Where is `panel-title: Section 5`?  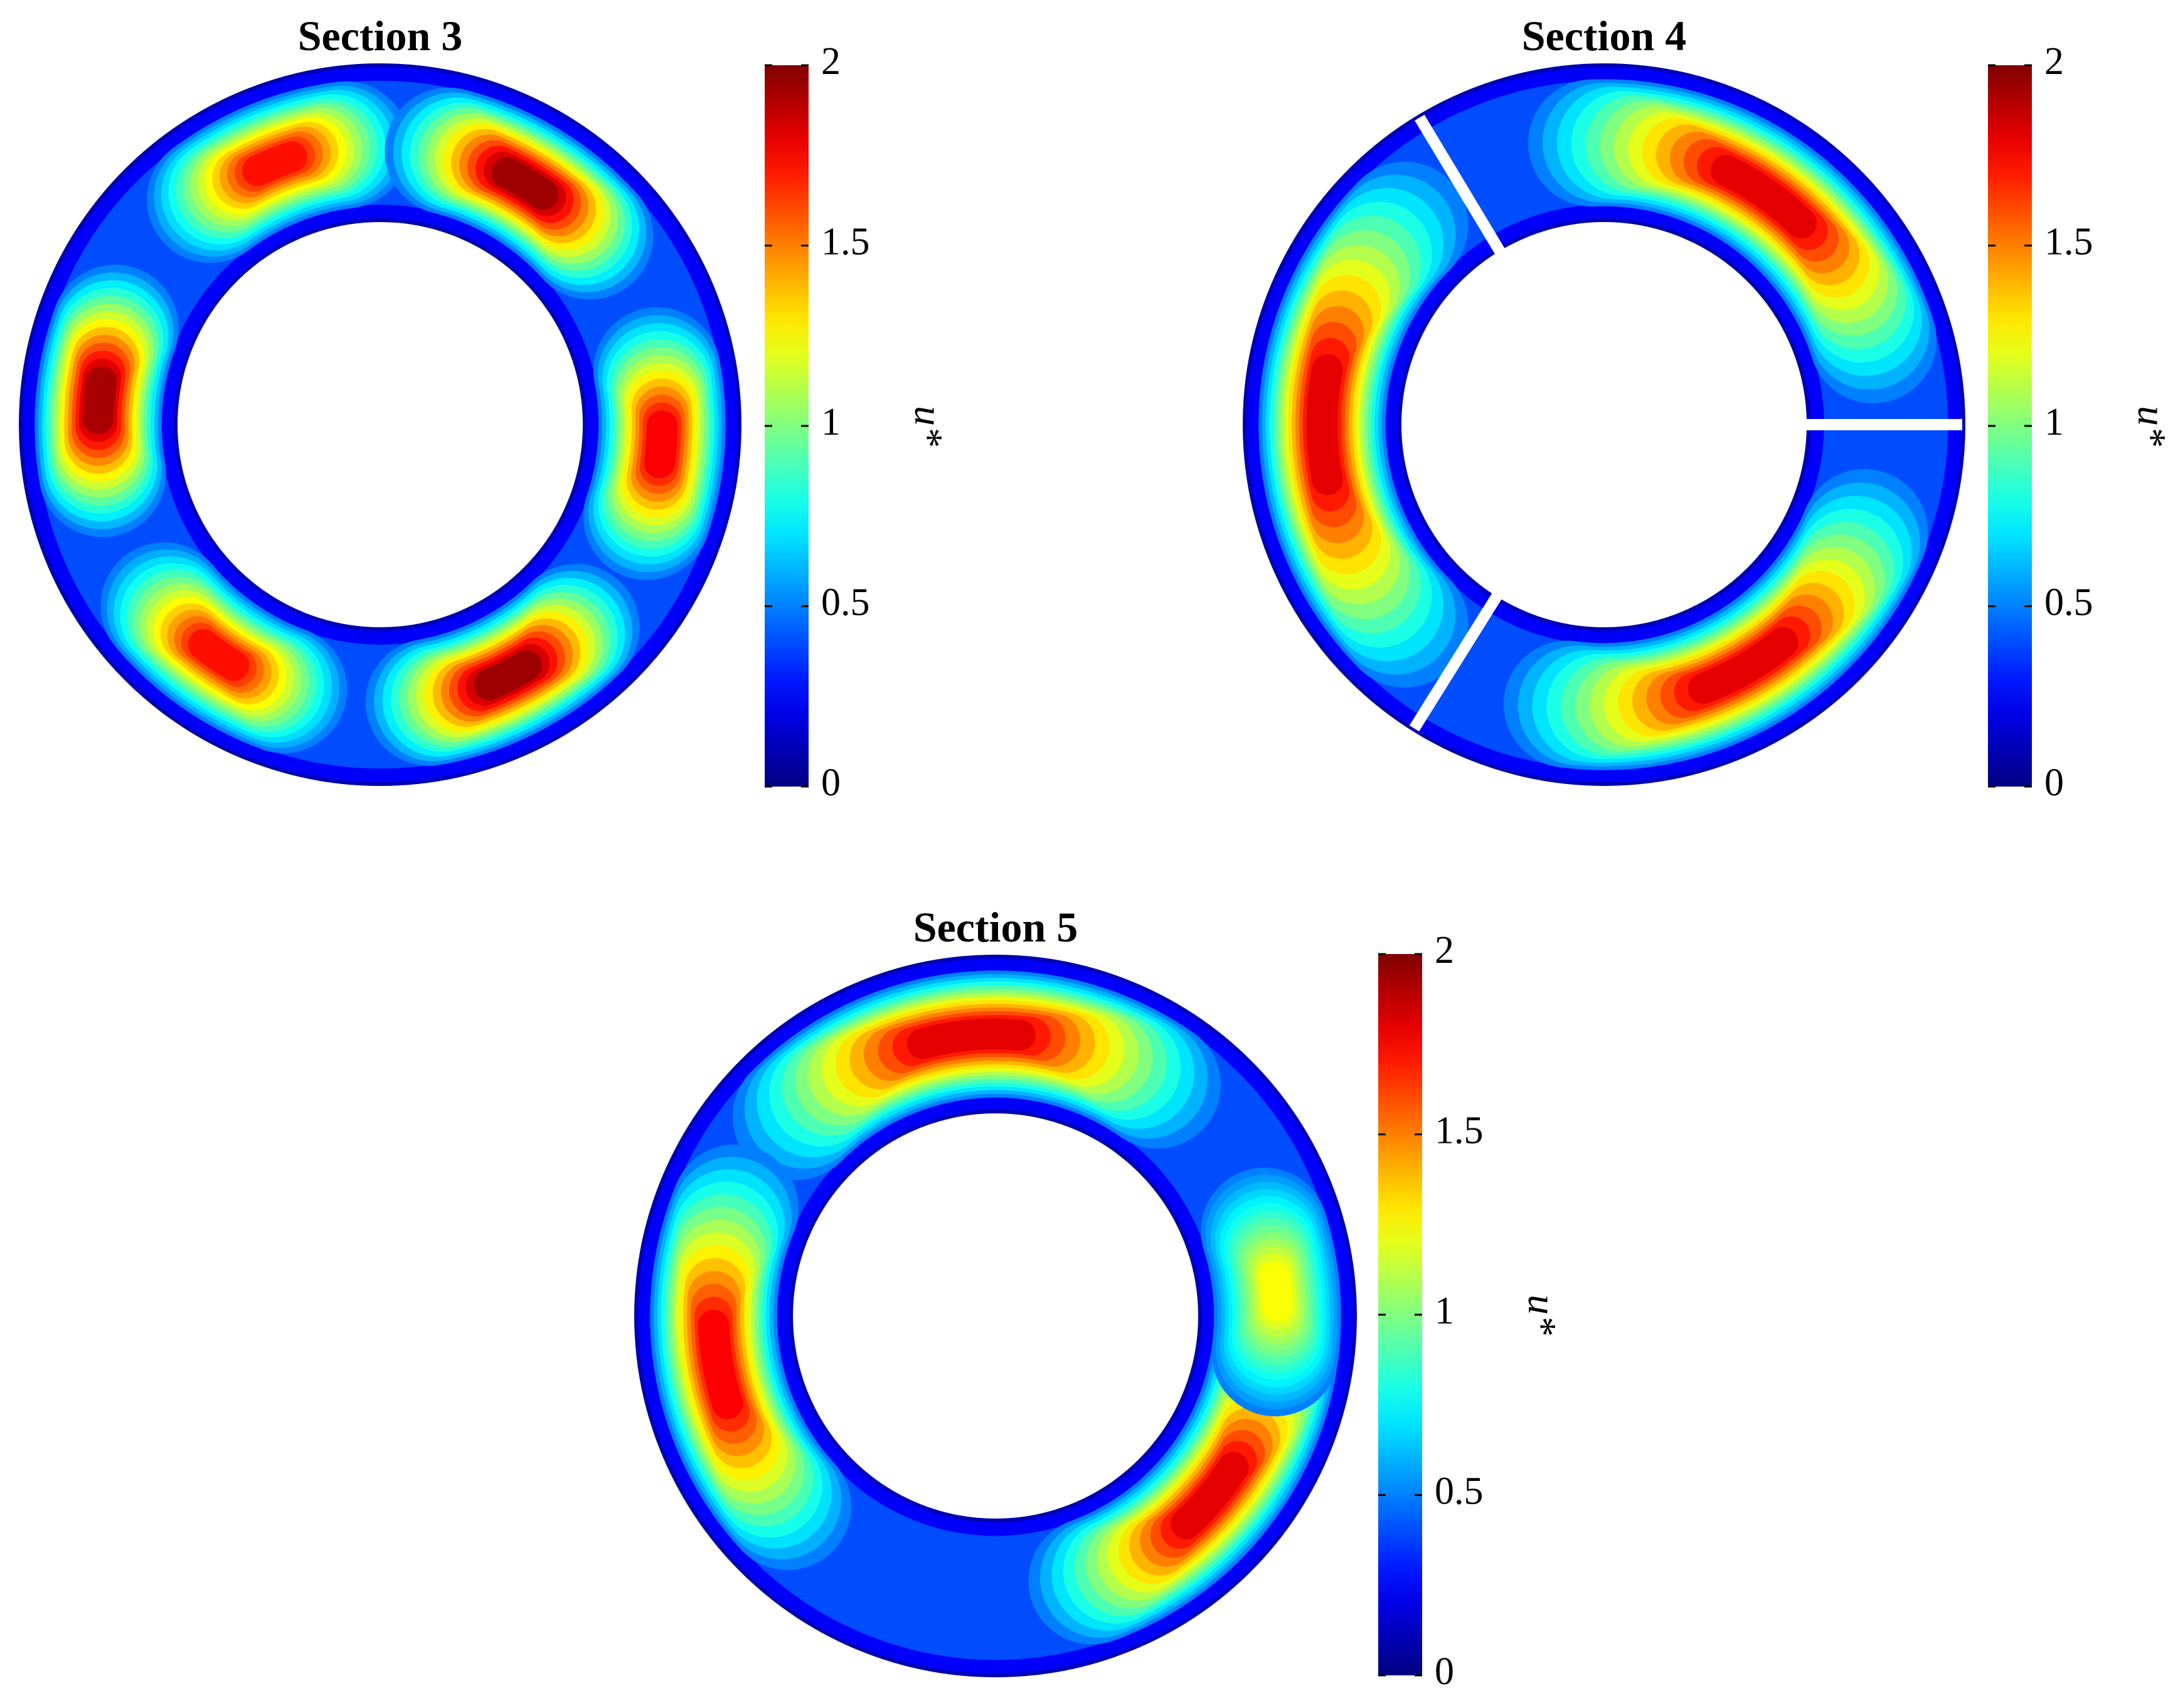
panel-title: Section 5 is located at coordinates (995, 927).